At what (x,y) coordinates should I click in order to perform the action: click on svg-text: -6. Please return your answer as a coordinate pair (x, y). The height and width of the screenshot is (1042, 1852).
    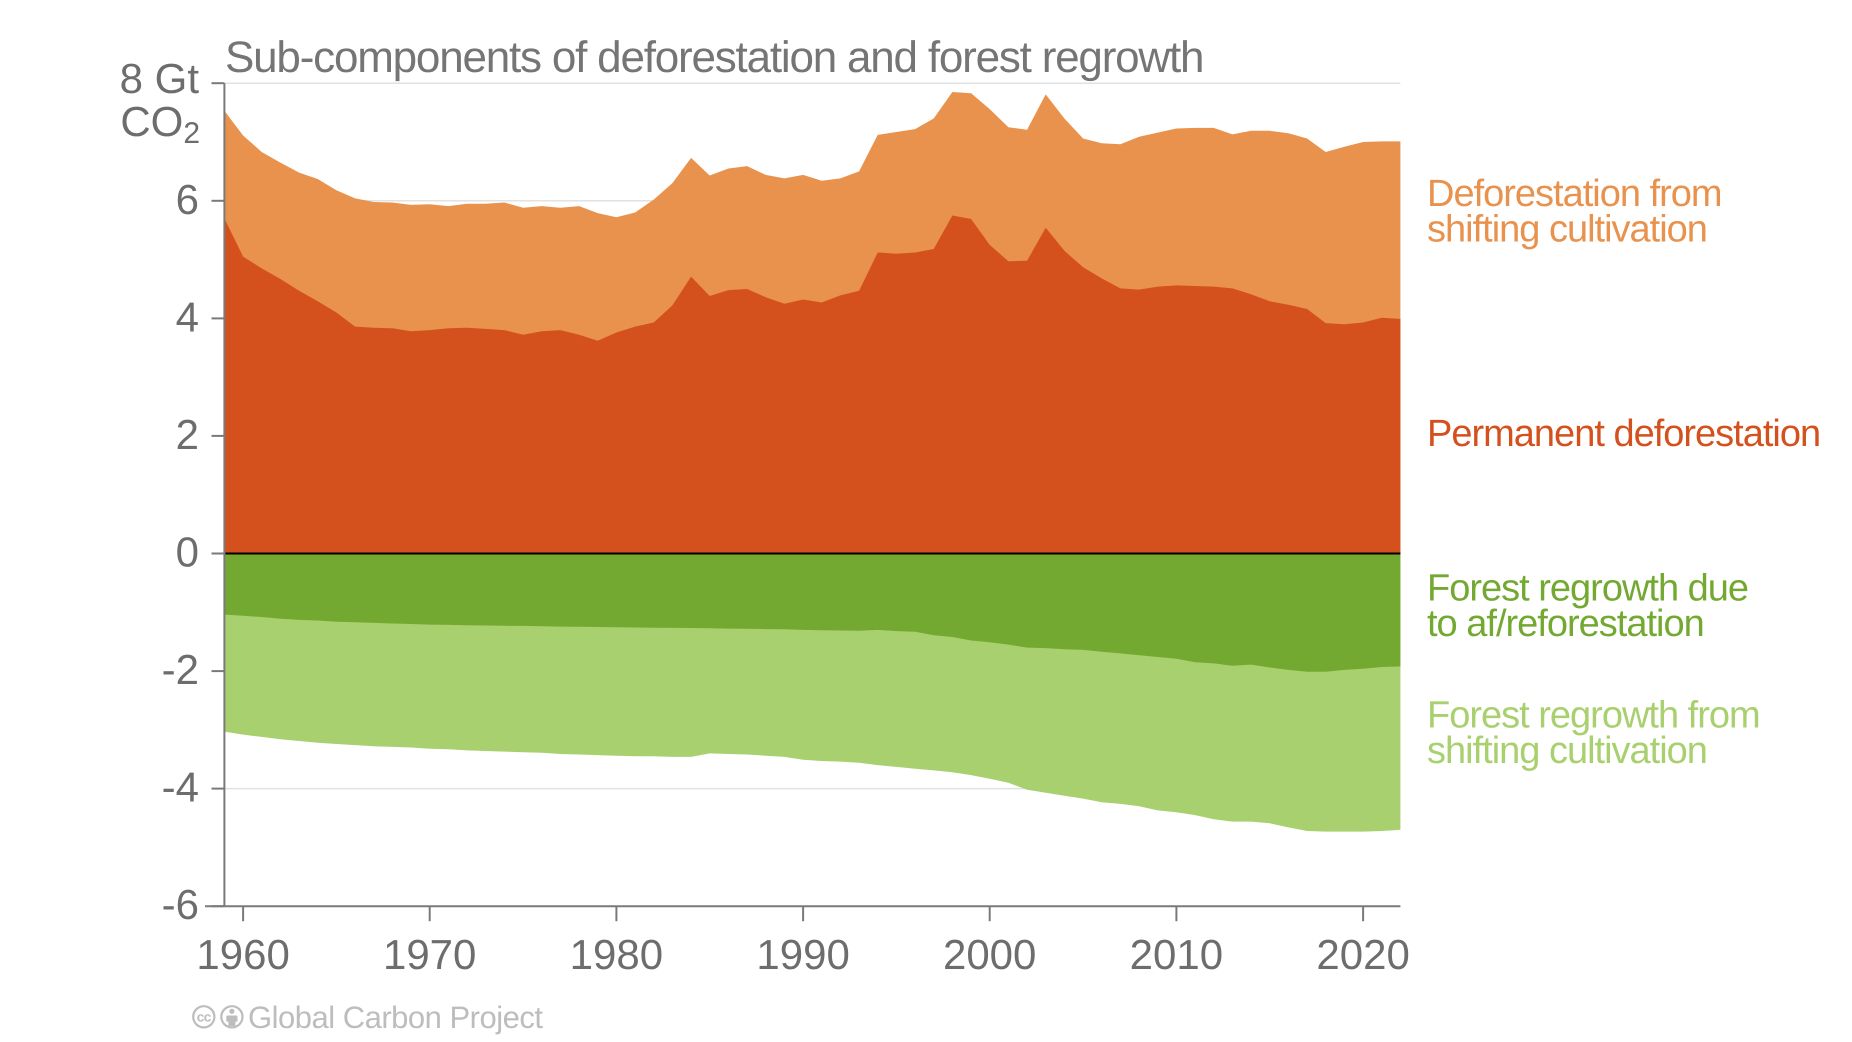
    Looking at the image, I should click on (180, 904).